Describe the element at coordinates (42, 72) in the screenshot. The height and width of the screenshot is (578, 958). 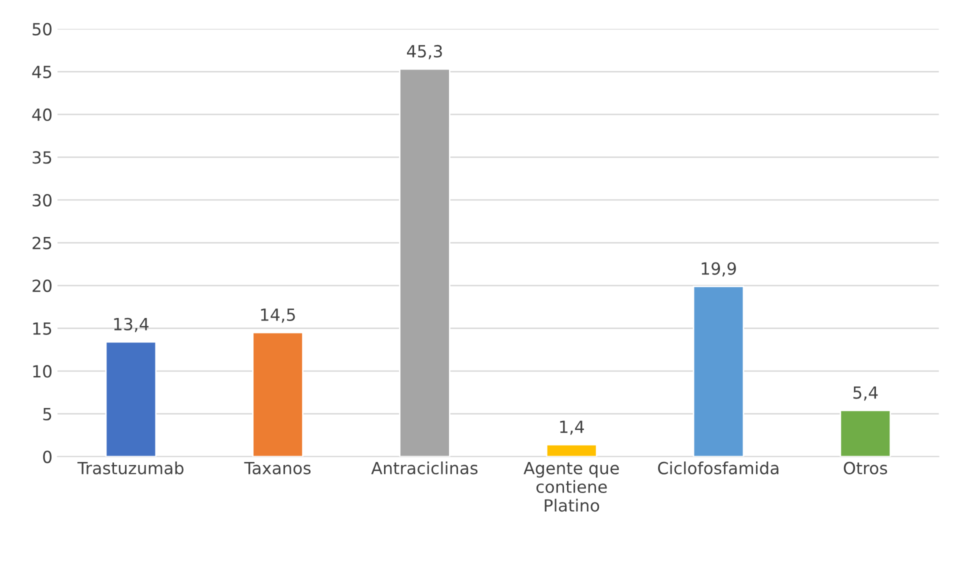
I see `y-tick-label: 45` at that location.